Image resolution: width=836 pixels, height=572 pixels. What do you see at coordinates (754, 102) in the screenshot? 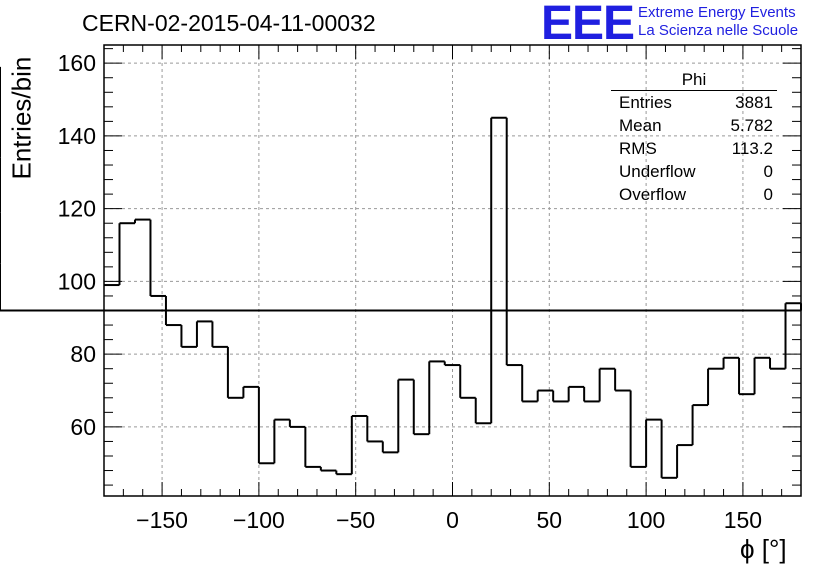
I see `stats-value: 3881` at bounding box center [754, 102].